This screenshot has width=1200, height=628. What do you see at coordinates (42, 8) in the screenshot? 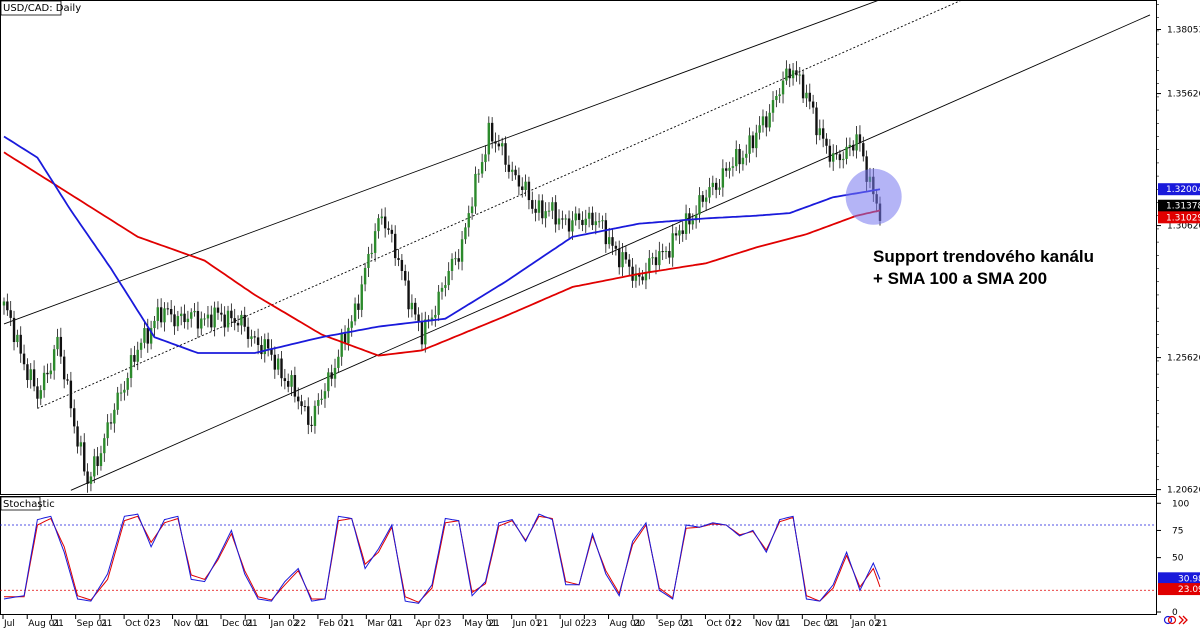
I see `symbol-title: USD/CAD: Daily` at bounding box center [42, 8].